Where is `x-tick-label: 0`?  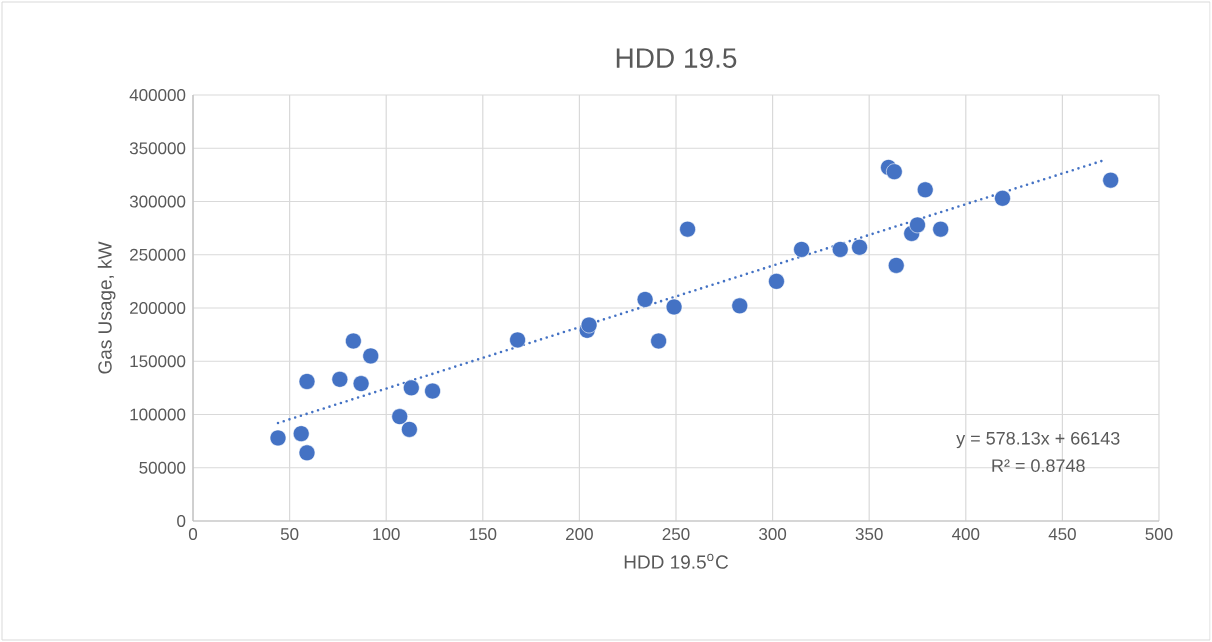 x-tick-label: 0 is located at coordinates (193, 534).